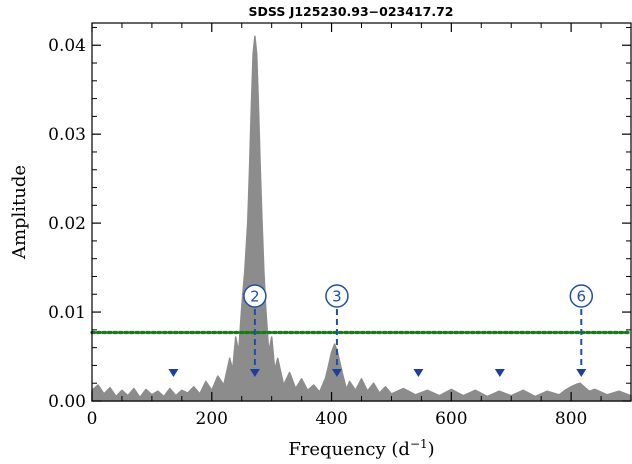 The width and height of the screenshot is (632, 464). I want to click on chart-title: SDSS J125230.93−023417.72, so click(351, 11).